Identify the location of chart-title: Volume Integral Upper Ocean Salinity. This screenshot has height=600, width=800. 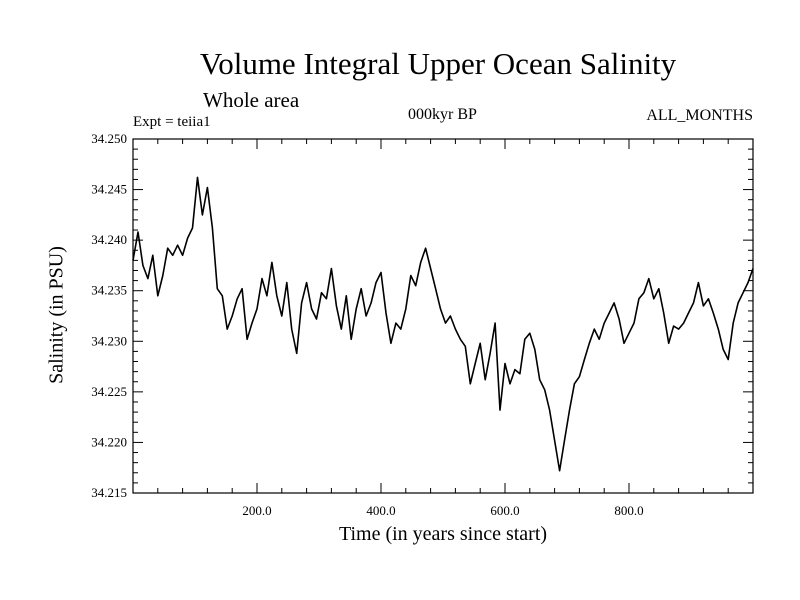
(438, 63).